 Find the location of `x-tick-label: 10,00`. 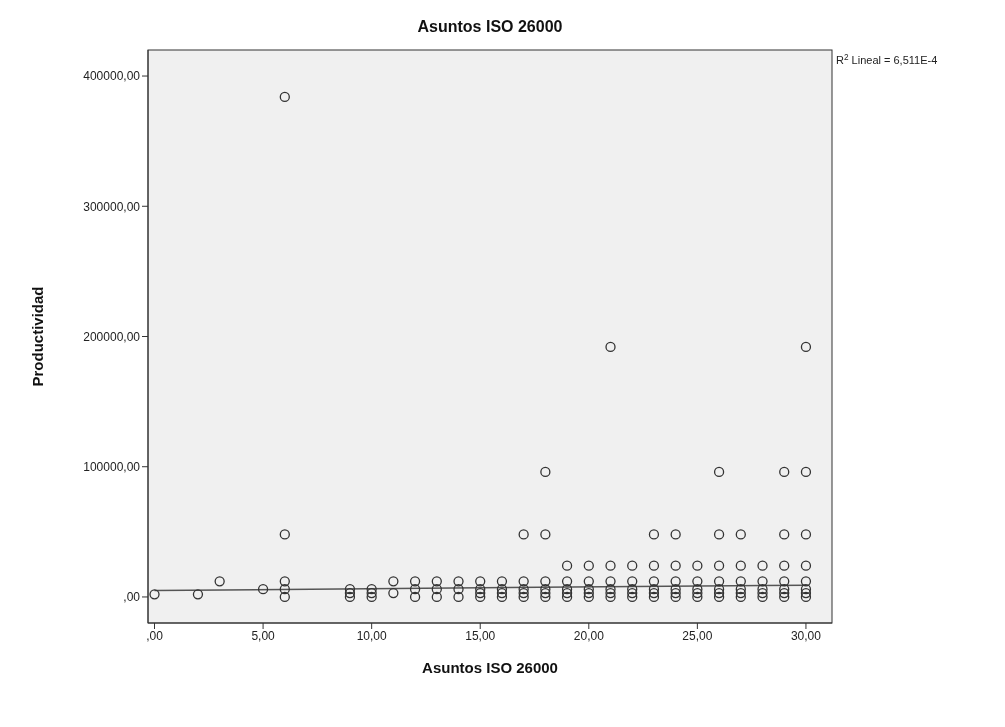

x-tick-label: 10,00 is located at coordinates (371, 635).